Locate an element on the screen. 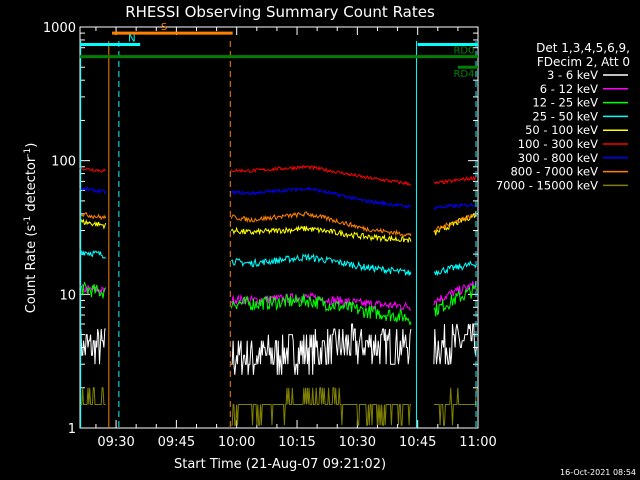 The image size is (640, 480). x-tick-label: 10:30 is located at coordinates (357, 442).